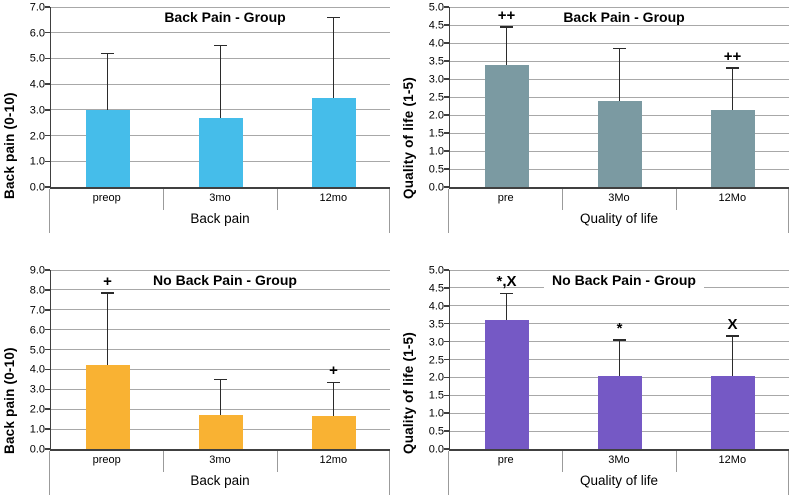  I want to click on x-axis-title: Back pain, so click(220, 218).